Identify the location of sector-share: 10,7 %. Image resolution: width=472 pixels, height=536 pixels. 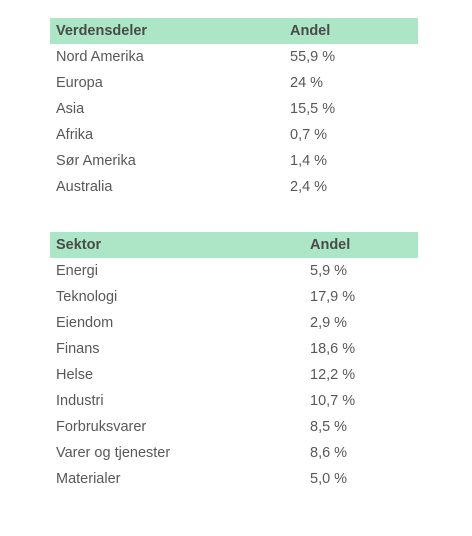
(333, 401).